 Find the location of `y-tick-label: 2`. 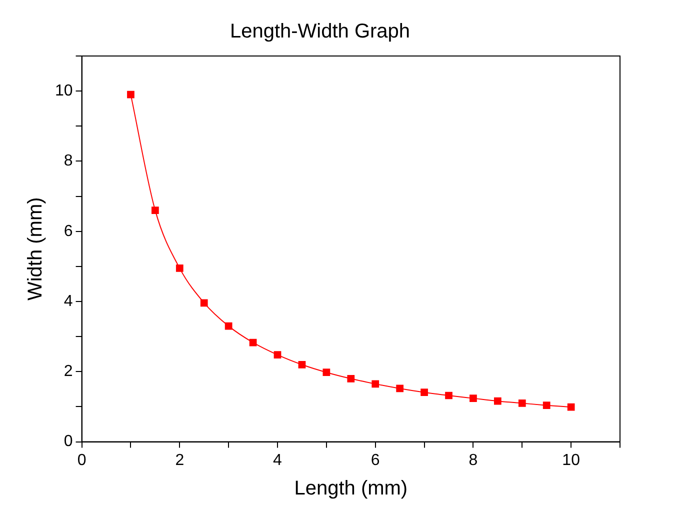

y-tick-label: 2 is located at coordinates (68, 371).